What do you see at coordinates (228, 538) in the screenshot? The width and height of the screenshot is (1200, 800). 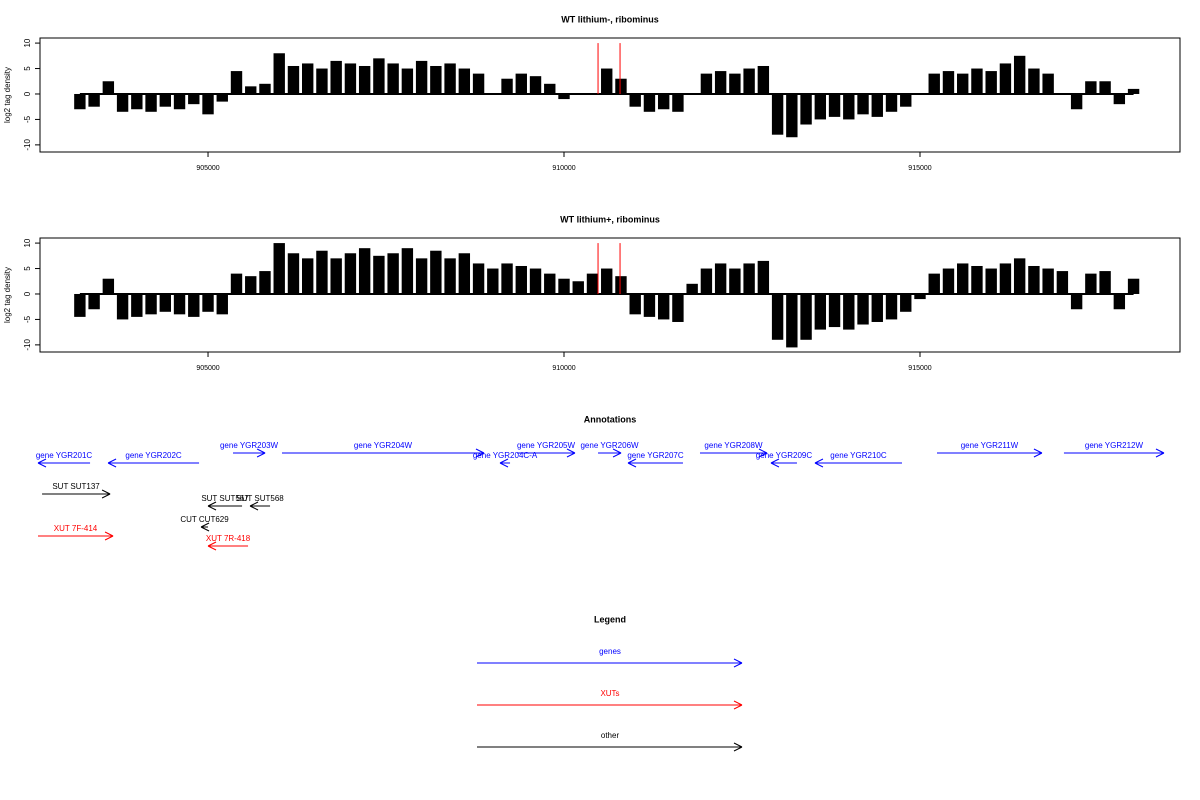 I see `feature-label: XUT 7R-418` at bounding box center [228, 538].